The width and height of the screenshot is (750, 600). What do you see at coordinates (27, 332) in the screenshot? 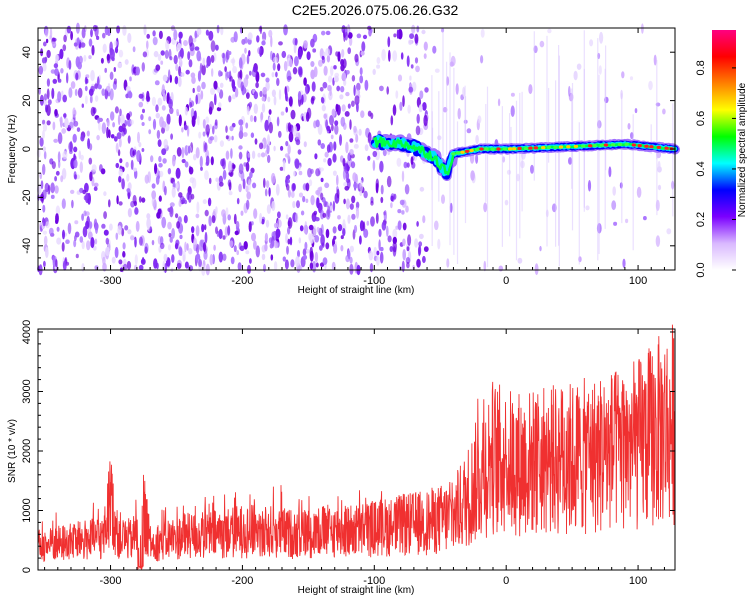
I see `y-tick-label: 4000` at bounding box center [27, 332].